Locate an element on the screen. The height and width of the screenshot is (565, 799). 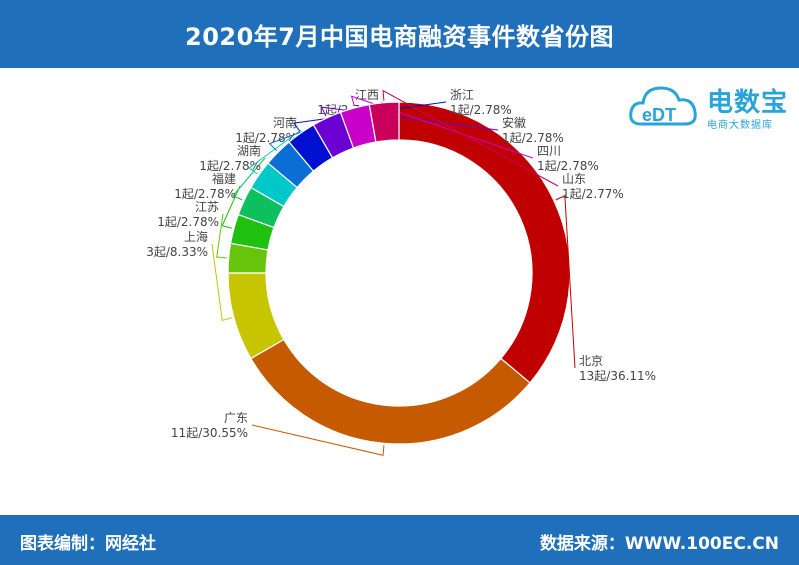
slice-11-value-label: 1起/2.77% is located at coordinates (593, 194).